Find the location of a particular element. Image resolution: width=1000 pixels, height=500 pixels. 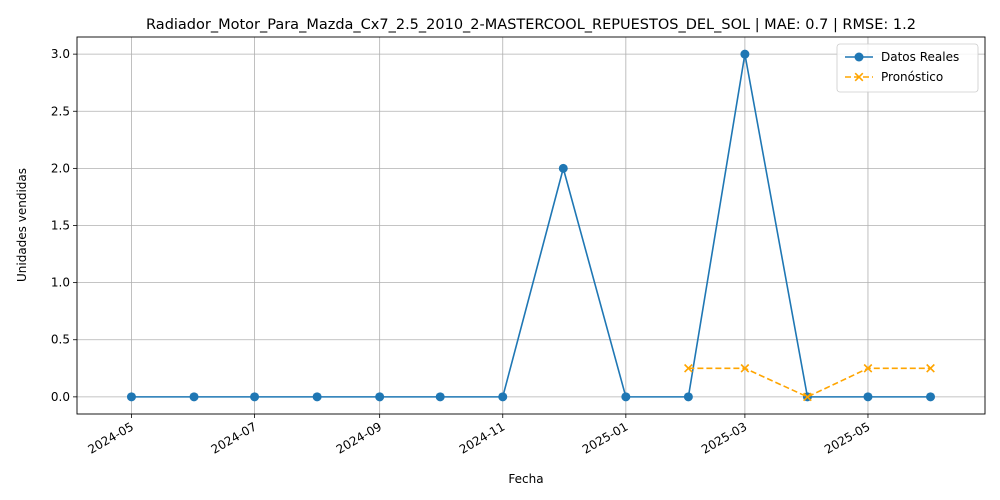

legend-label: Datos Reales is located at coordinates (920, 57).